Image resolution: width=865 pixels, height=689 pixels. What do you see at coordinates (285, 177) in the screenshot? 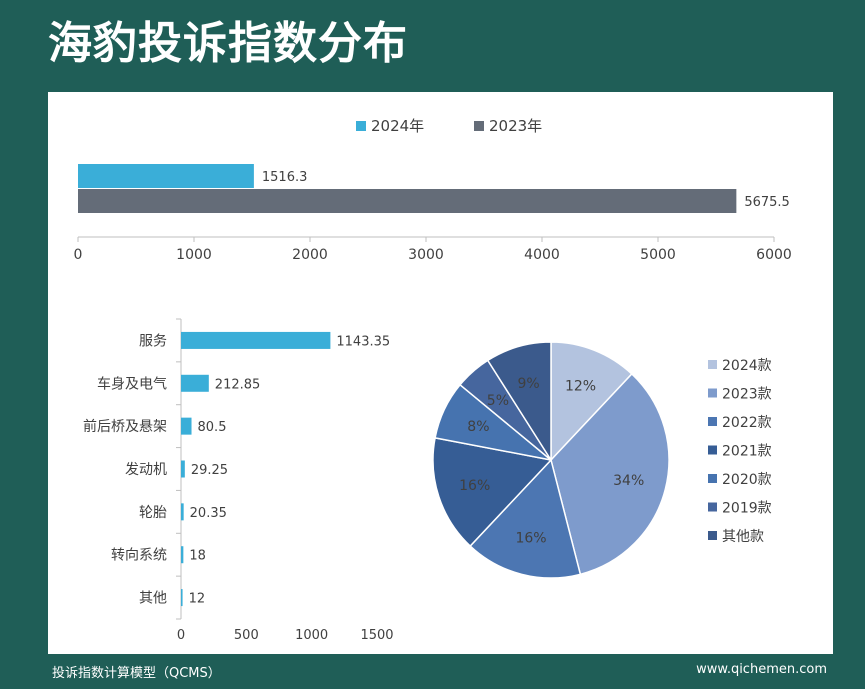
I see `year-bar-label-0: 1516.3` at bounding box center [285, 177].